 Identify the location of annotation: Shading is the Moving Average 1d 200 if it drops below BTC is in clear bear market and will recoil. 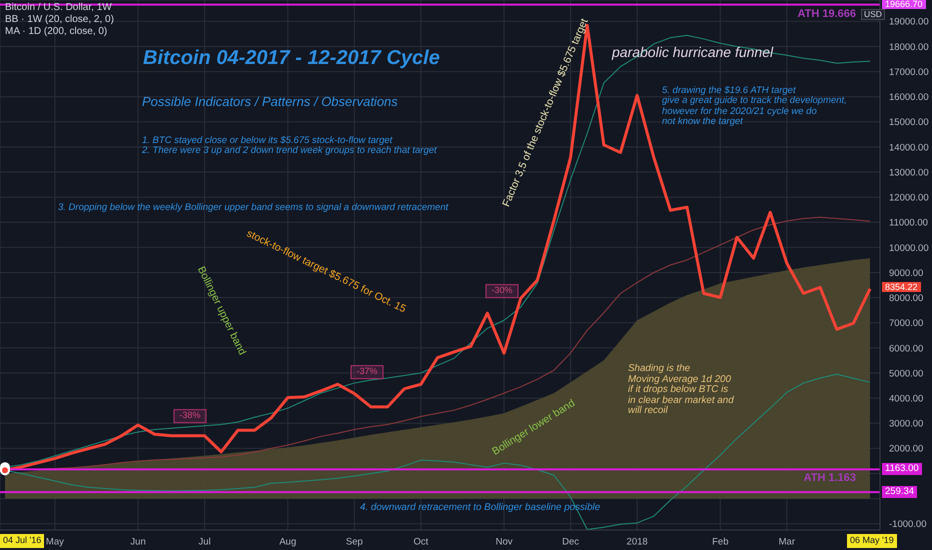
(681, 390).